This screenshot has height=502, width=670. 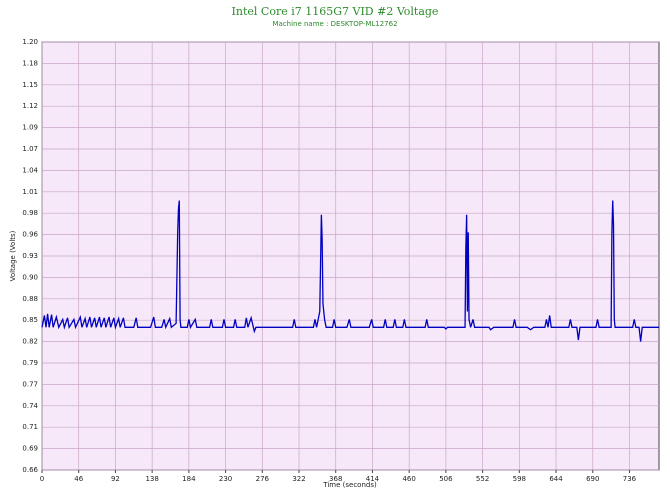 What do you see at coordinates (42, 479) in the screenshot?
I see `x-tick-label: 0` at bounding box center [42, 479].